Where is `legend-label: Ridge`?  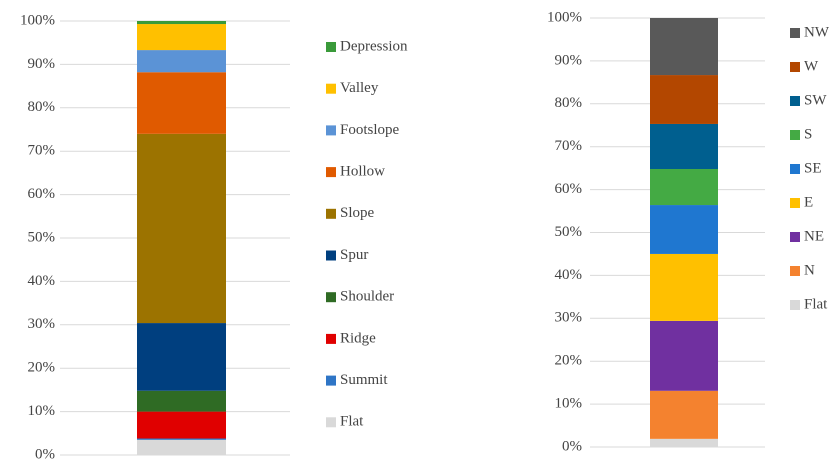
legend-label: Ridge is located at coordinates (358, 338).